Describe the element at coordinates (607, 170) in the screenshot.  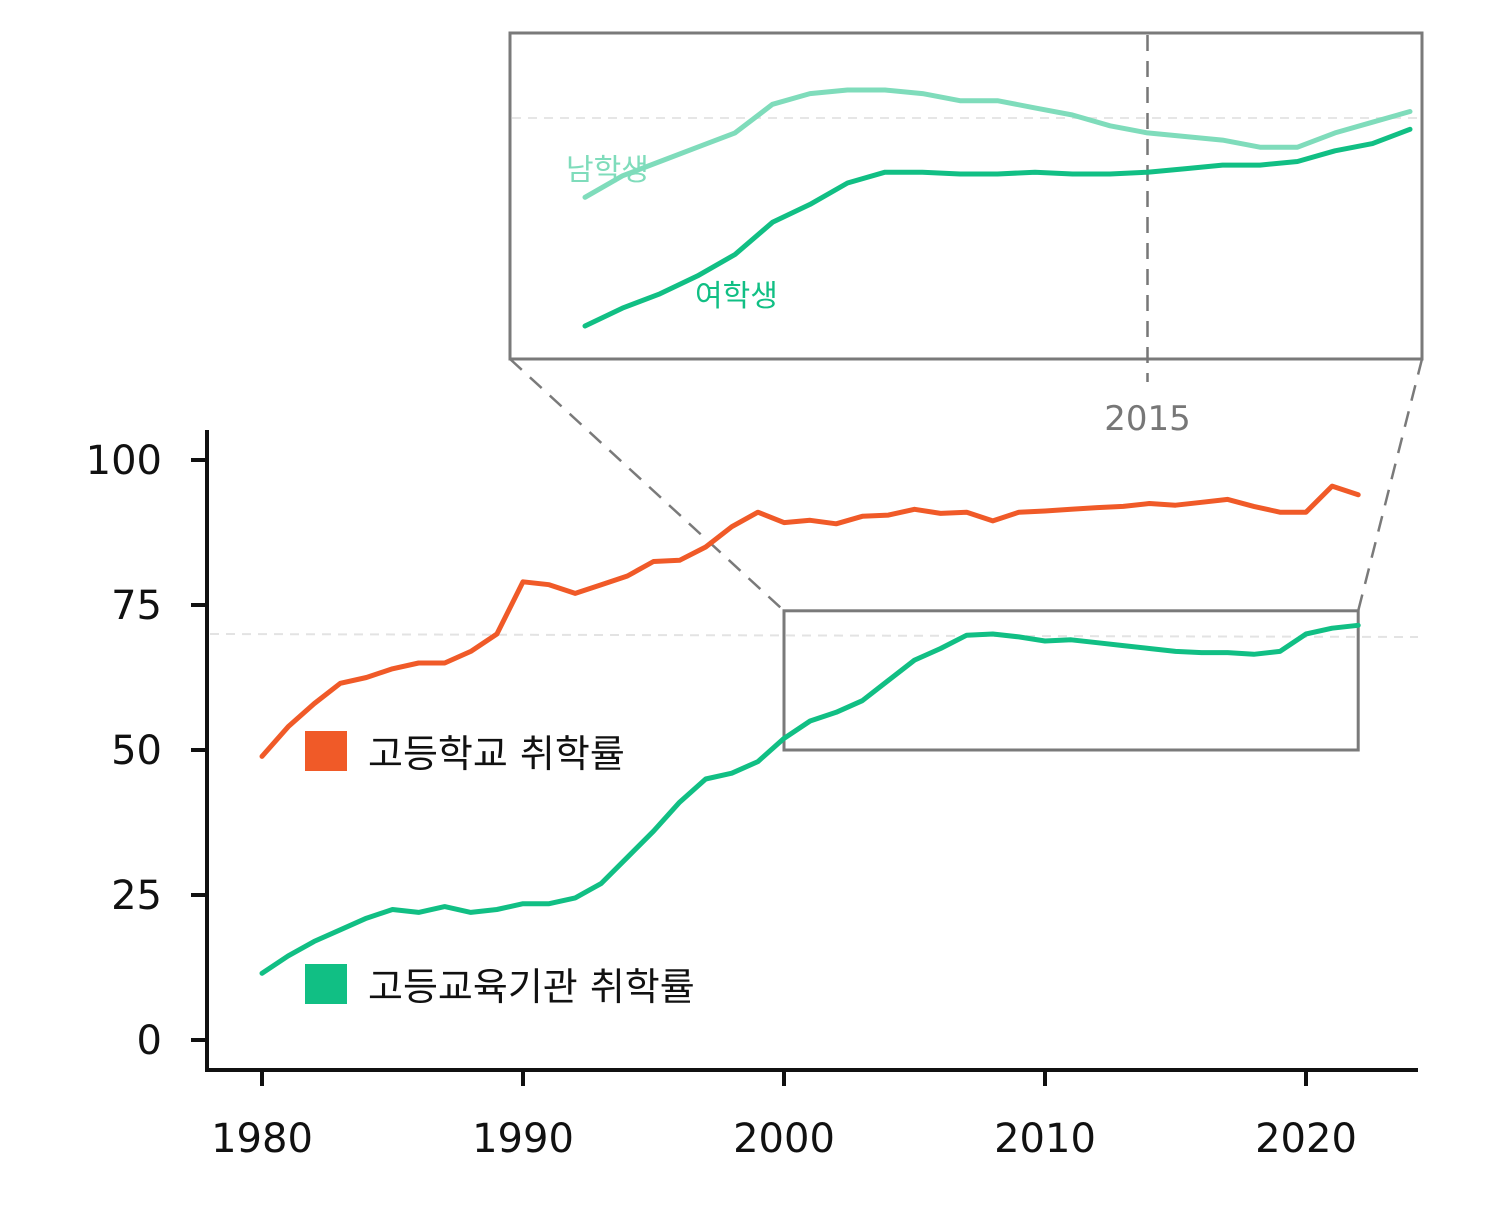
I see `inset-label-male: 남학생` at that location.